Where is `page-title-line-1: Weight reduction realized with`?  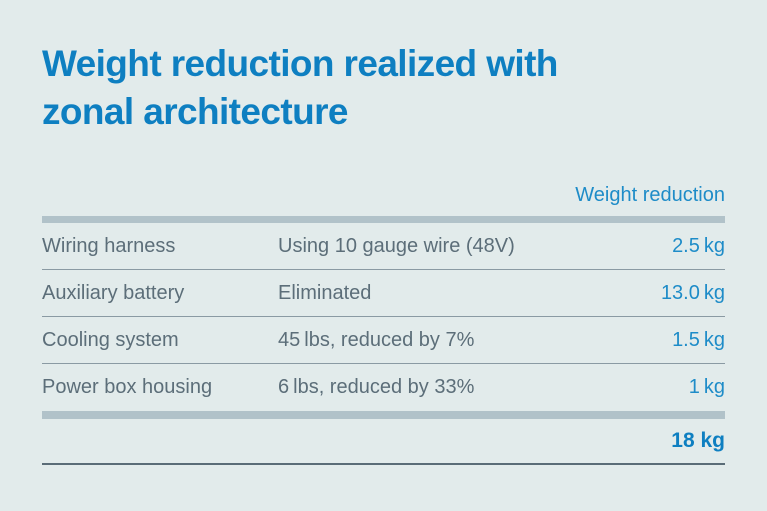
page-title-line-1: Weight reduction realized with is located at coordinates (300, 63).